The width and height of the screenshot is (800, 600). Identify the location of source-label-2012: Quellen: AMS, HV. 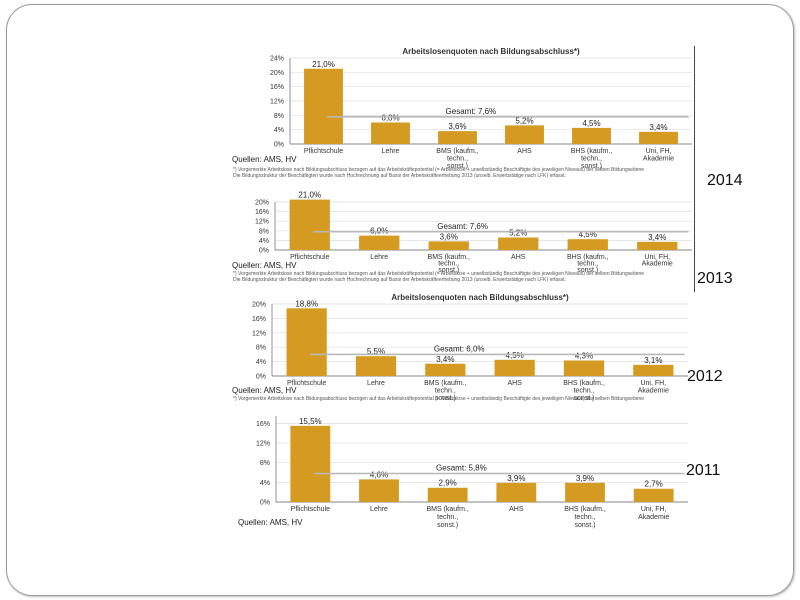
(264, 390).